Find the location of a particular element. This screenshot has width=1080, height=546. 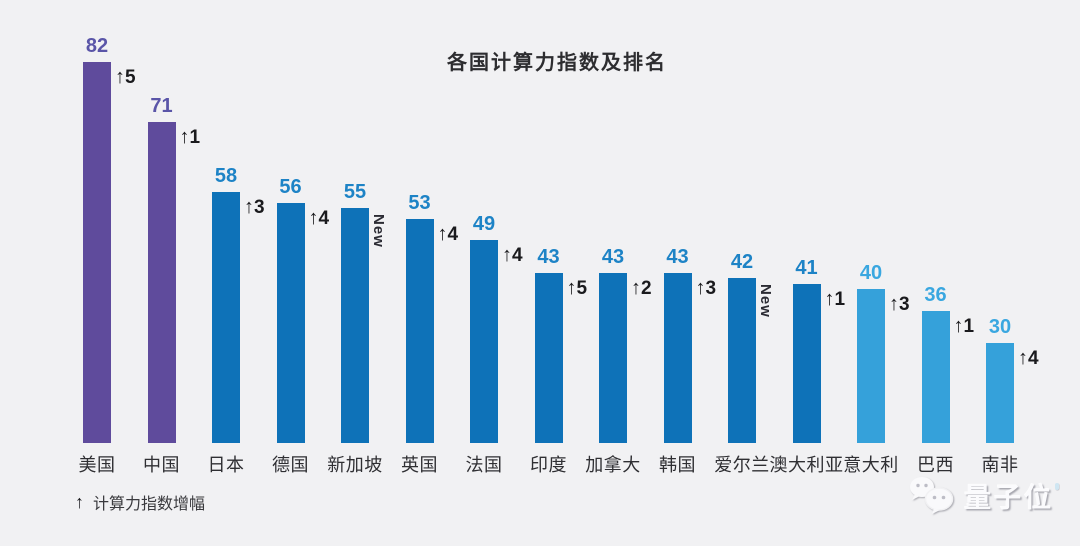

bar-country-label: 意大利 is located at coordinates (871, 465).